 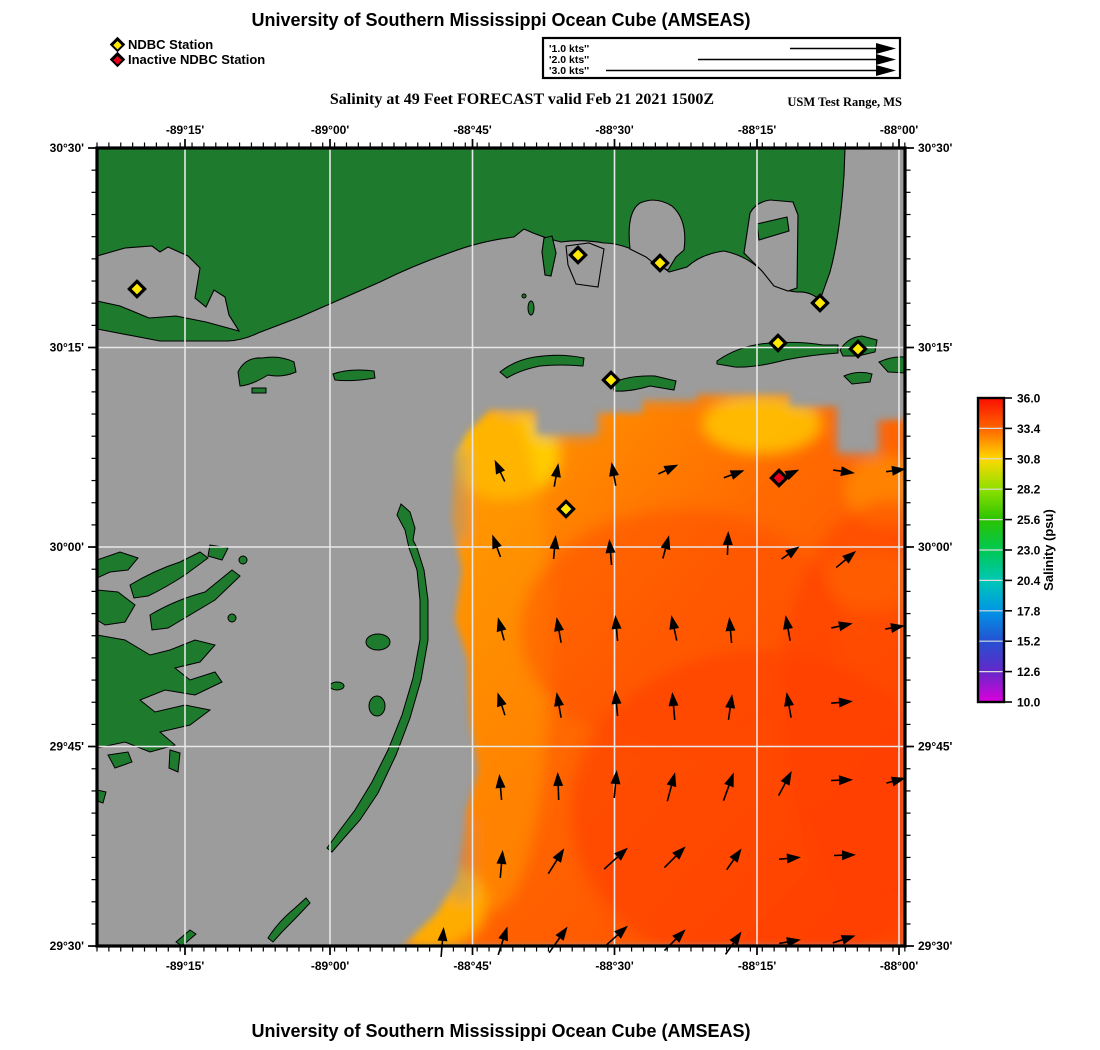 I want to click on colorbar-title: Salinity (psu), so click(x=1048, y=550).